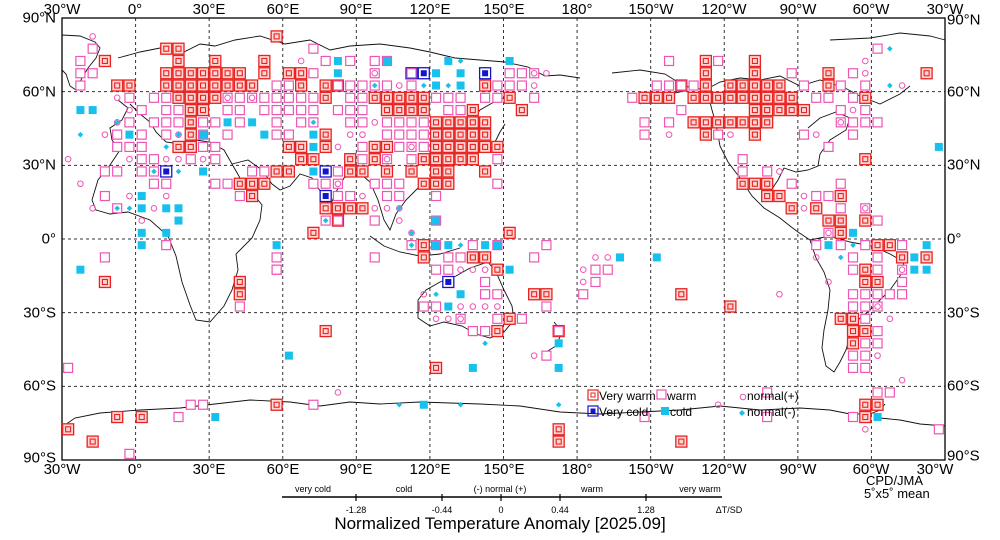  Describe the element at coordinates (627, 396) in the screenshot. I see `legend-very-warm: Very warm` at that location.